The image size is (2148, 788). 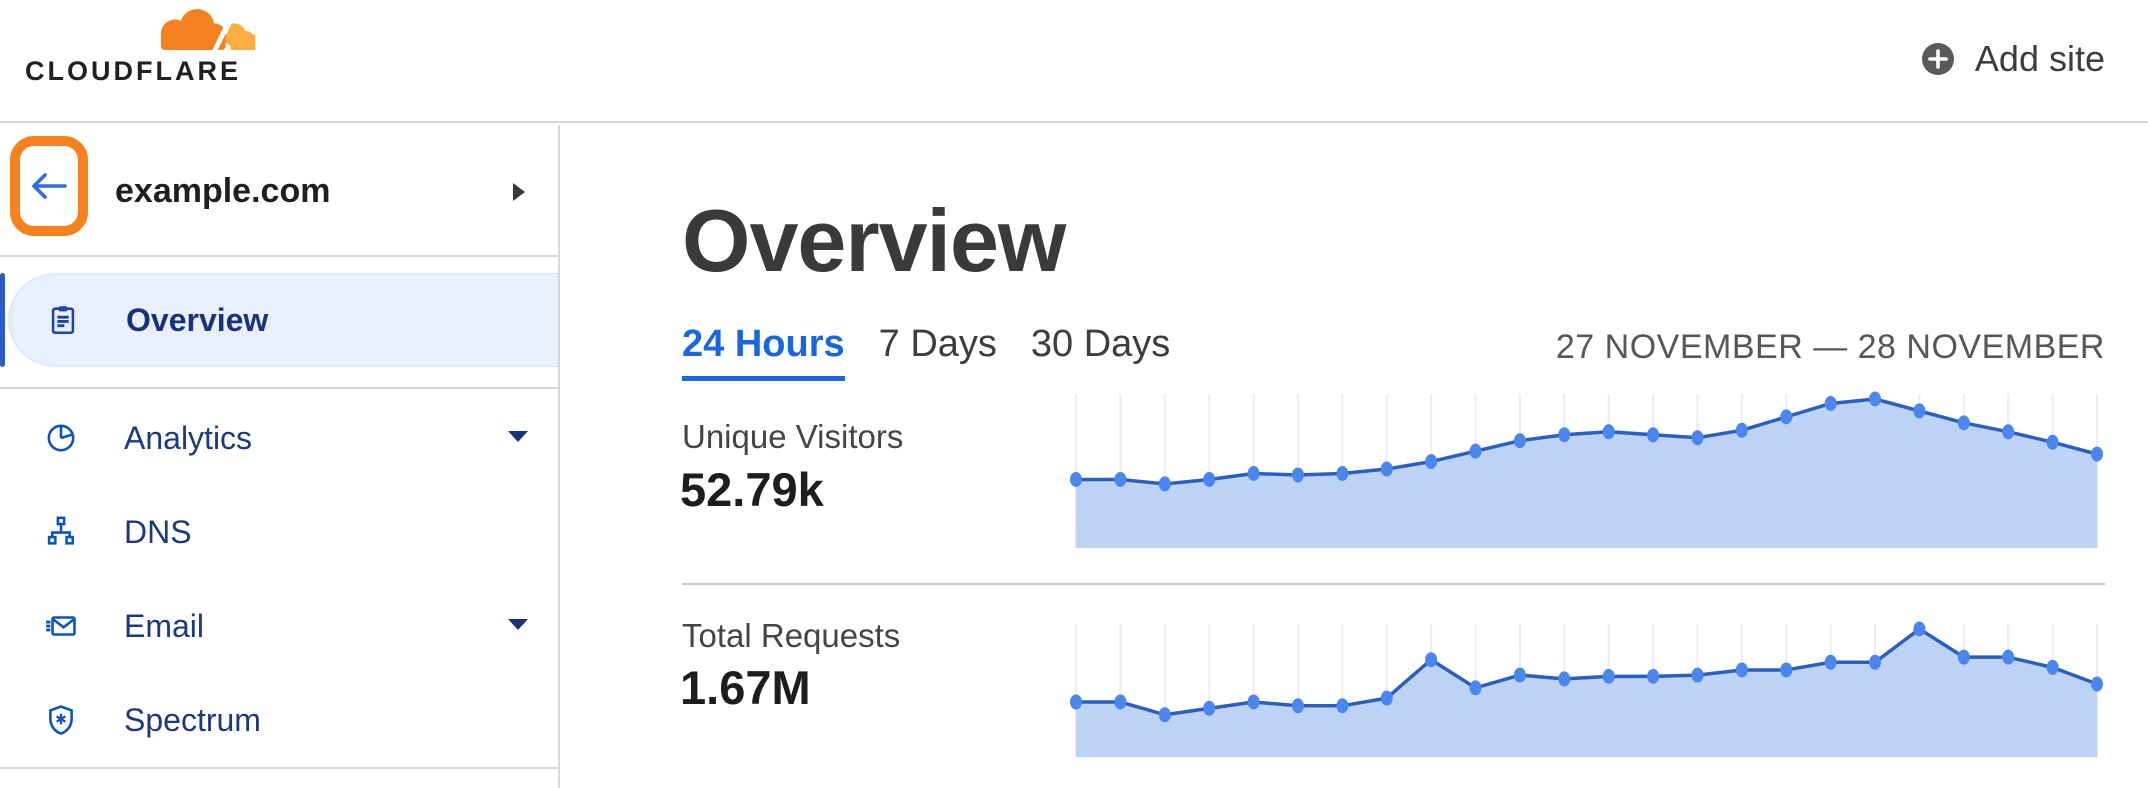 What do you see at coordinates (133, 71) in the screenshot?
I see `cloudflare-logo-word: CLOUDFLARE` at bounding box center [133, 71].